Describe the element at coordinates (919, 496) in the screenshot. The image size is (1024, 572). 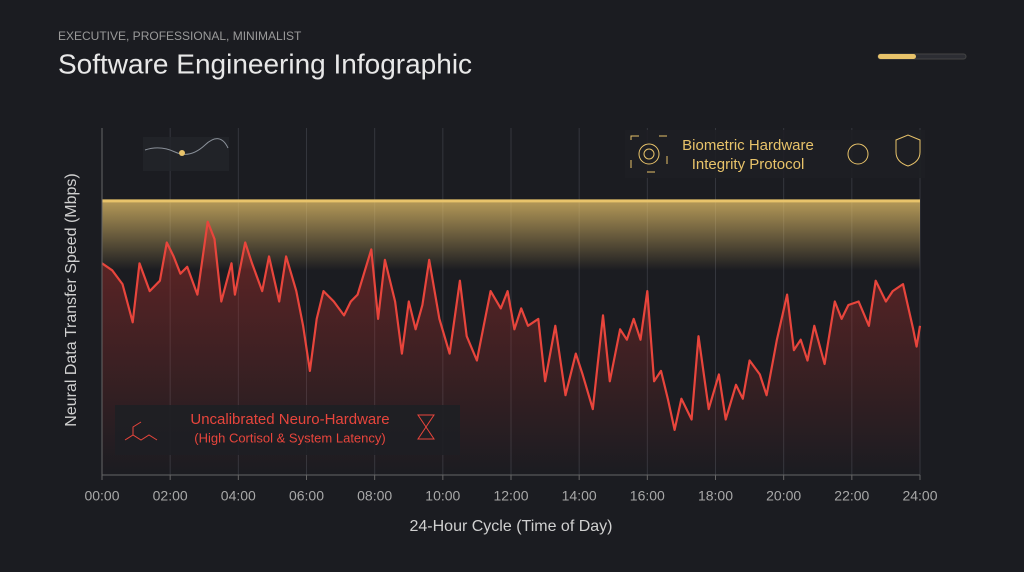
I see `x-tick-label: 24:00` at that location.